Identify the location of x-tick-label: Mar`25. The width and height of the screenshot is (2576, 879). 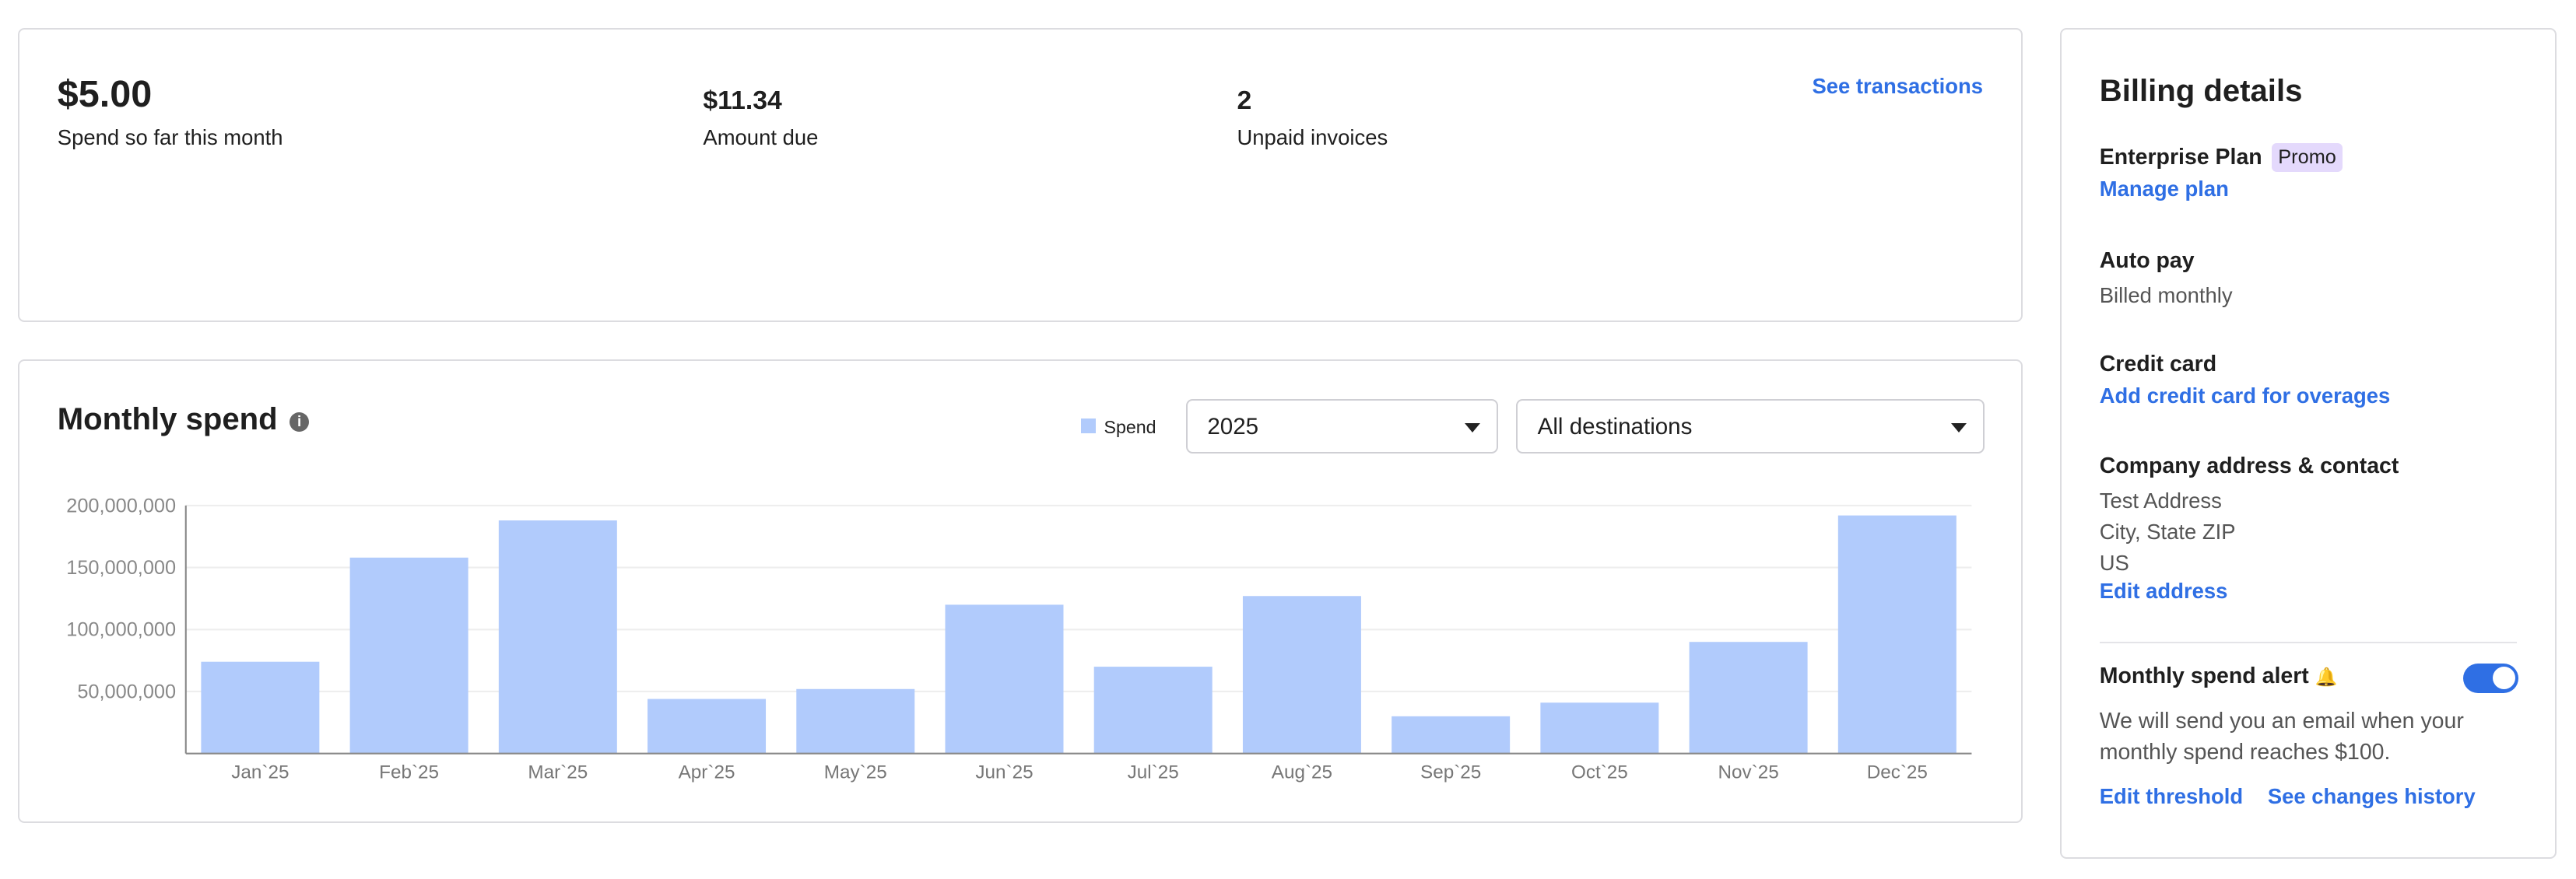
(558, 772).